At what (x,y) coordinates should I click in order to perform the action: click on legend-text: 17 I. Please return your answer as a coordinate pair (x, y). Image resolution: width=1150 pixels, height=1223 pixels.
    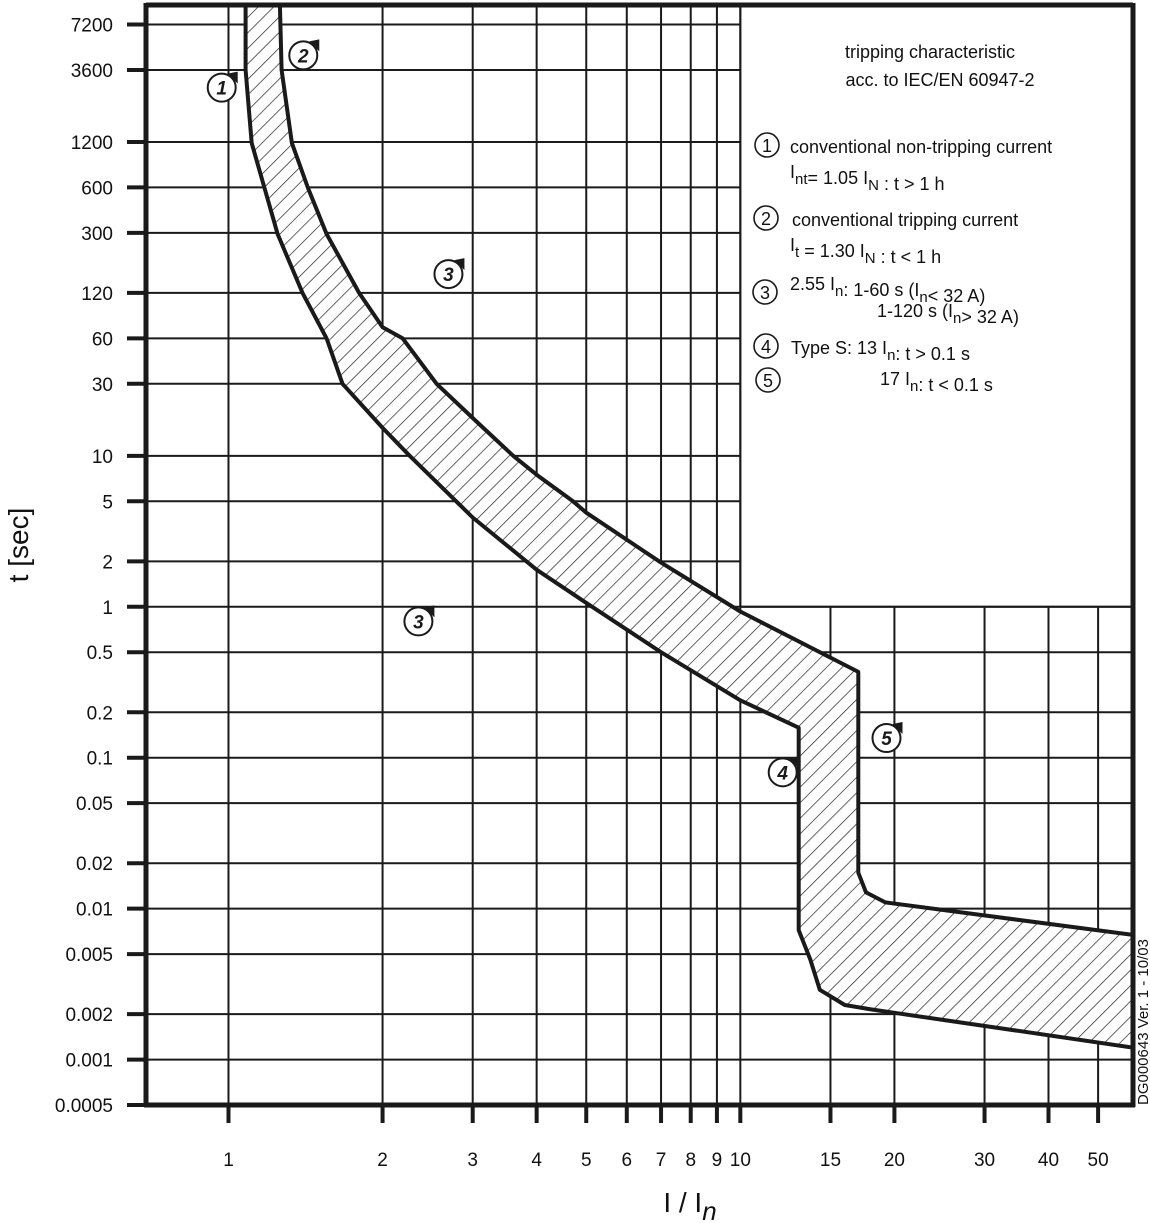
    Looking at the image, I should click on (895, 379).